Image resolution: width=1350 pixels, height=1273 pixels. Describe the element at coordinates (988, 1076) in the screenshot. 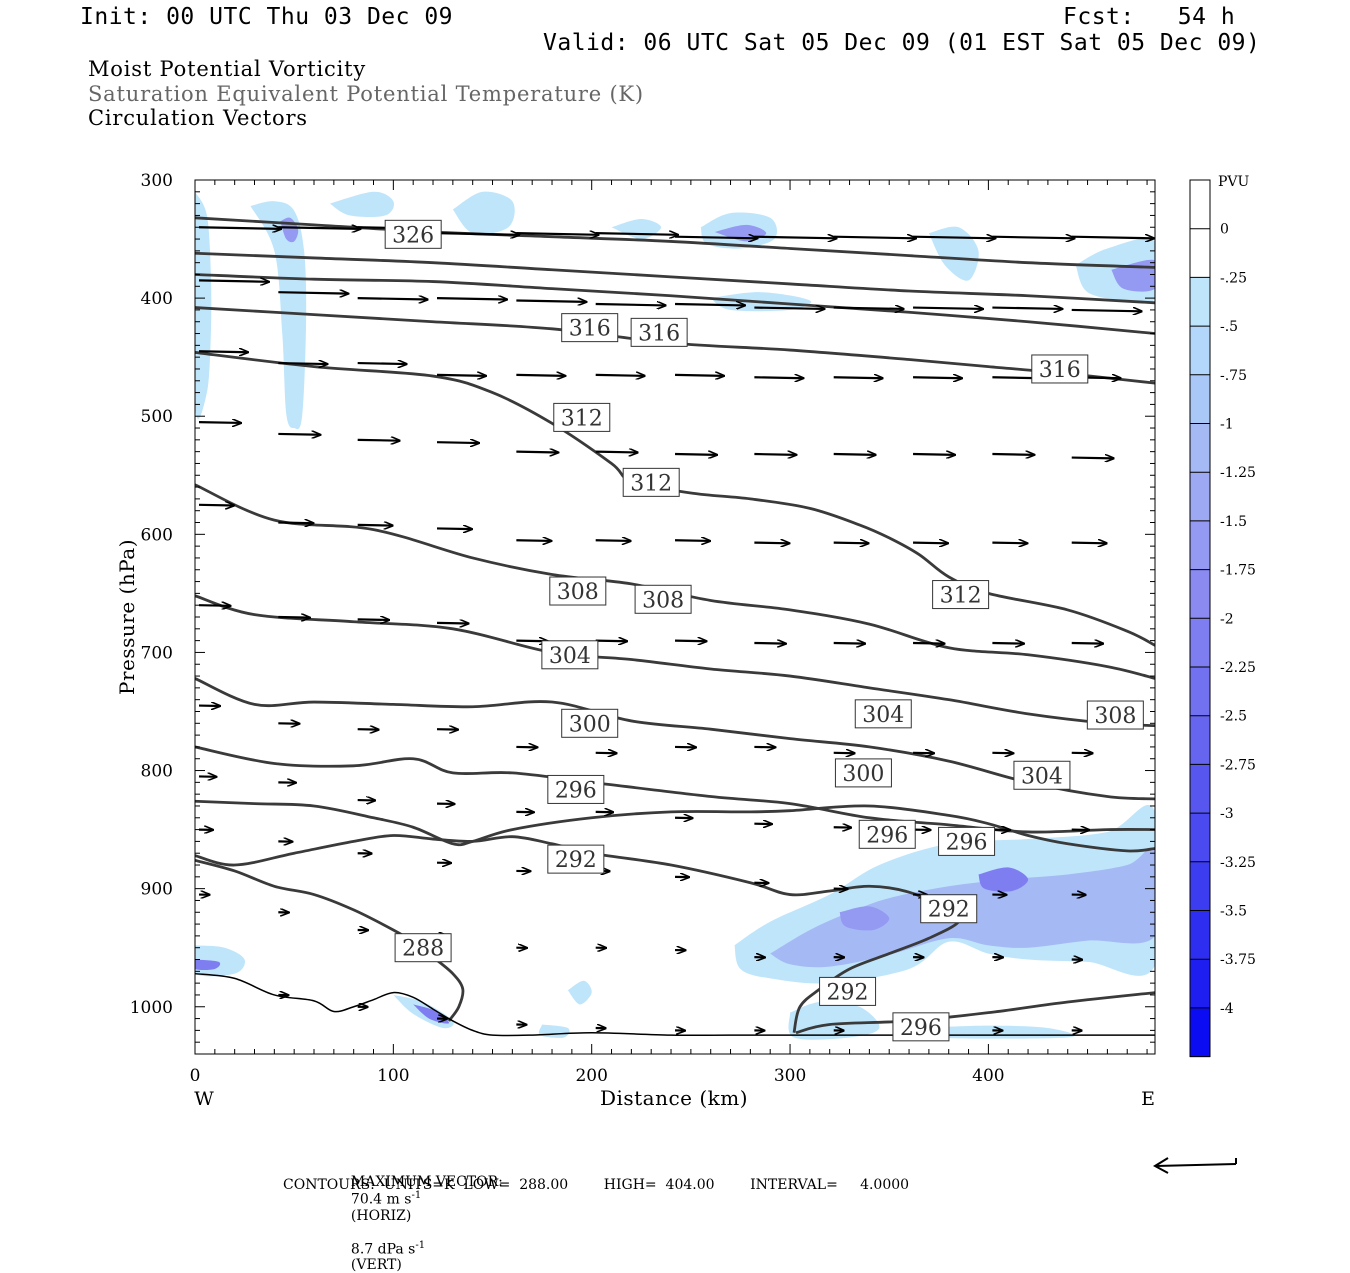

I see `x-tick-label: 400` at that location.